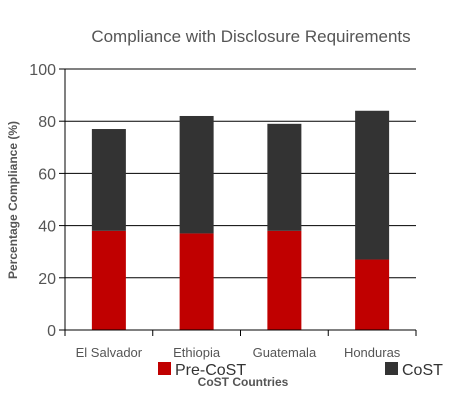 The image size is (468, 413). Describe the element at coordinates (47, 174) in the screenshot. I see `y-tick-label: 60` at that location.